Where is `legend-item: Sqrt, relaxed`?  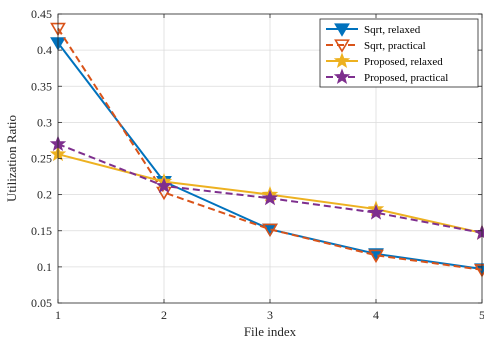
legend-item: Sqrt, relaxed is located at coordinates (373, 30).